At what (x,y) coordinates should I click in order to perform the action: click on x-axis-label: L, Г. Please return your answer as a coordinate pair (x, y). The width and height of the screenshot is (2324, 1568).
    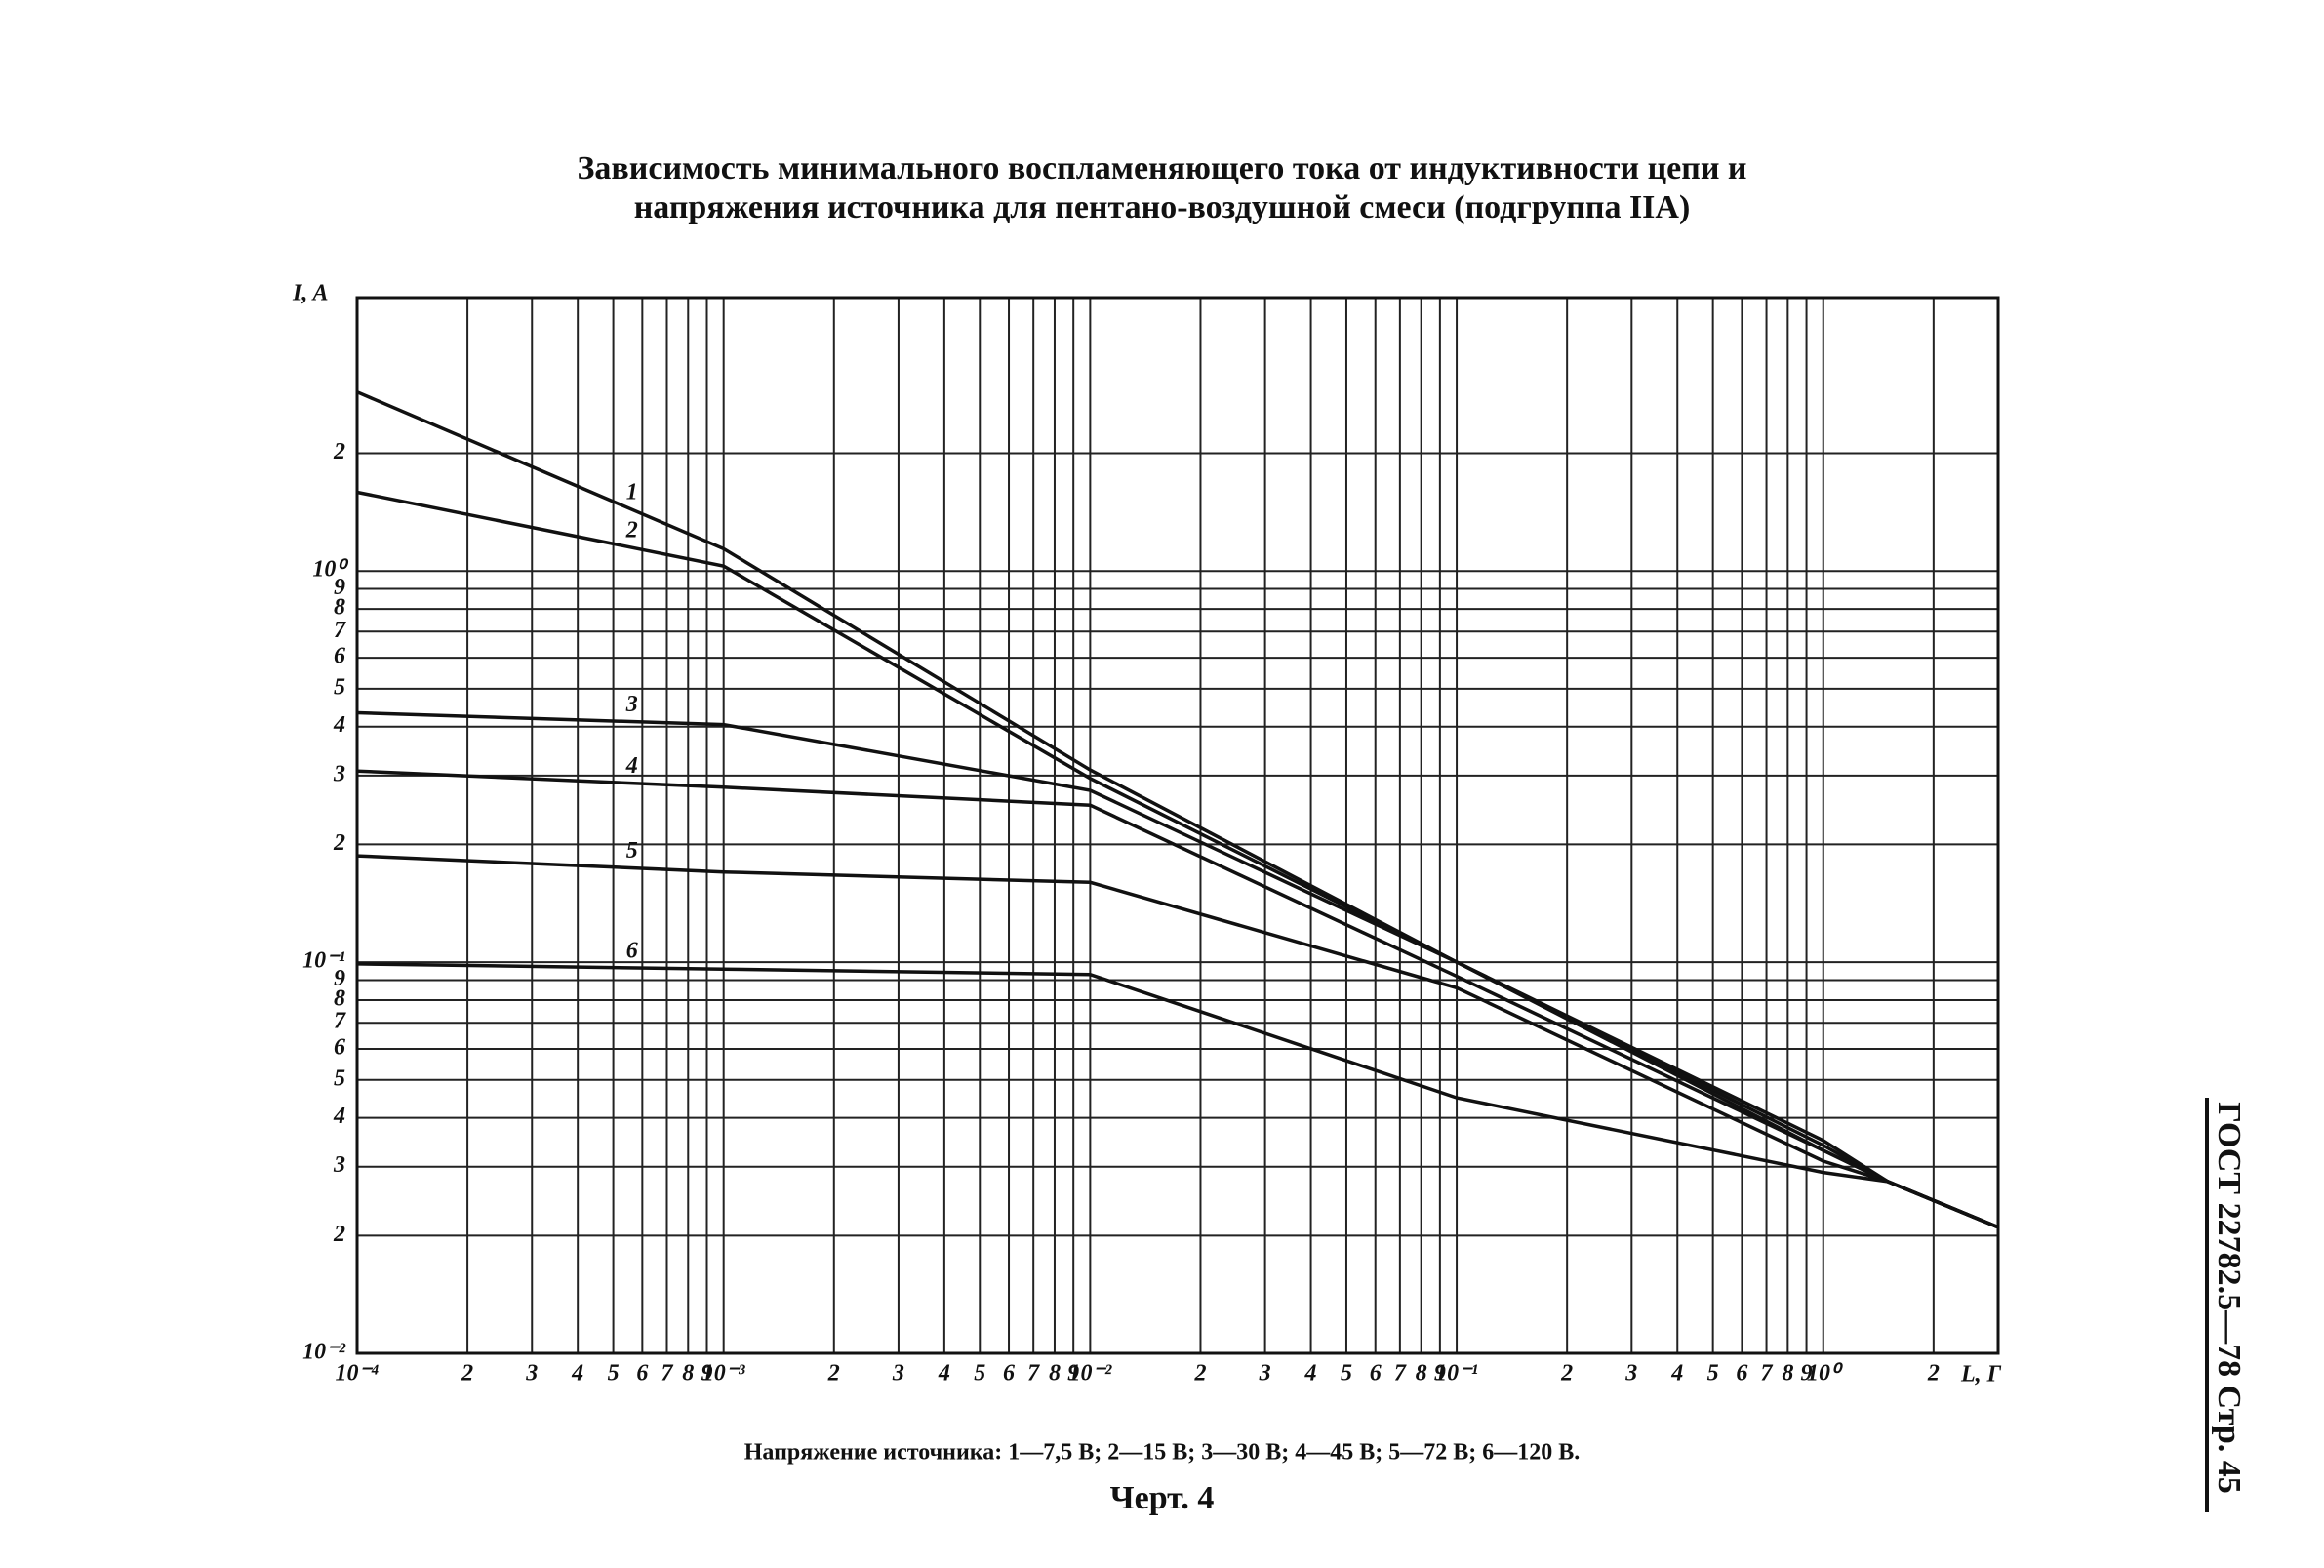
    Looking at the image, I should click on (1981, 1374).